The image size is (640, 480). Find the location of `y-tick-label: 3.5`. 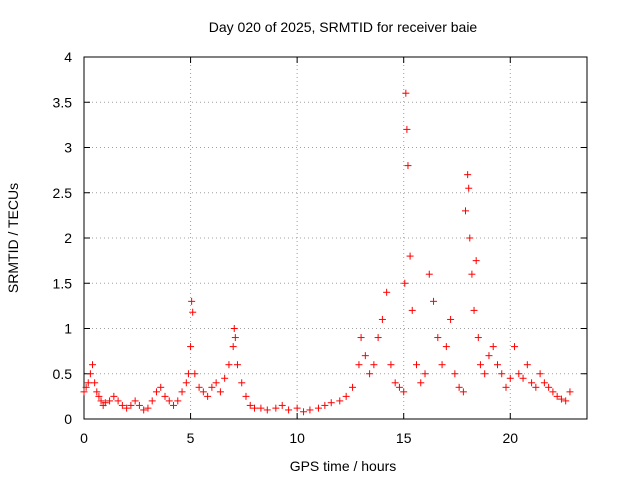

y-tick-label: 3.5 is located at coordinates (63, 102).